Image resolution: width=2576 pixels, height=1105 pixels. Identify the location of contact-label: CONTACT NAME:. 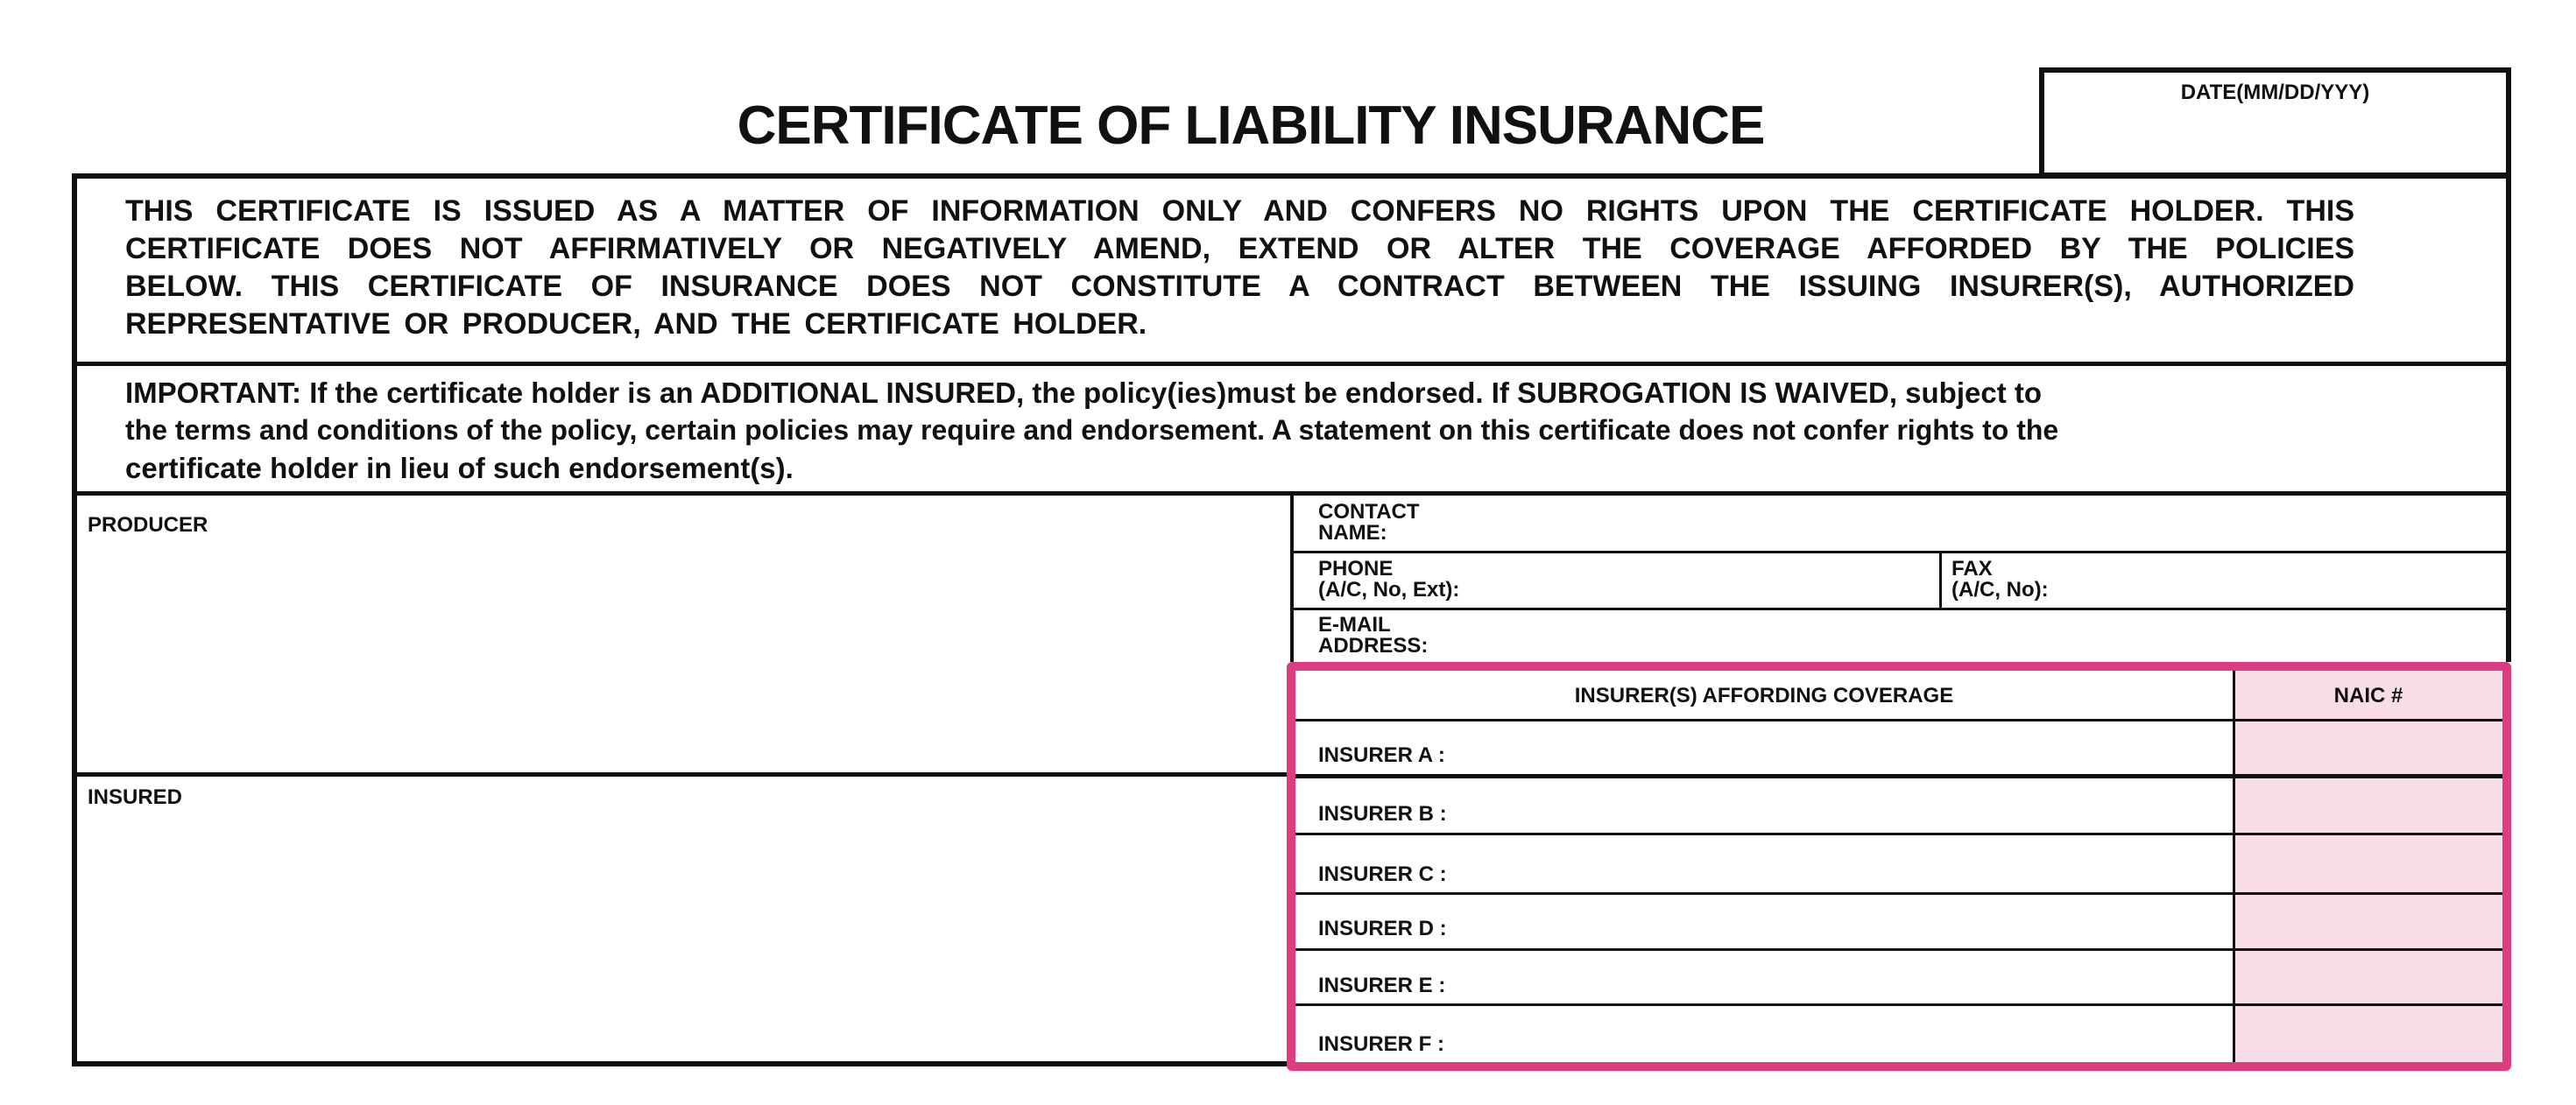
(1369, 523).